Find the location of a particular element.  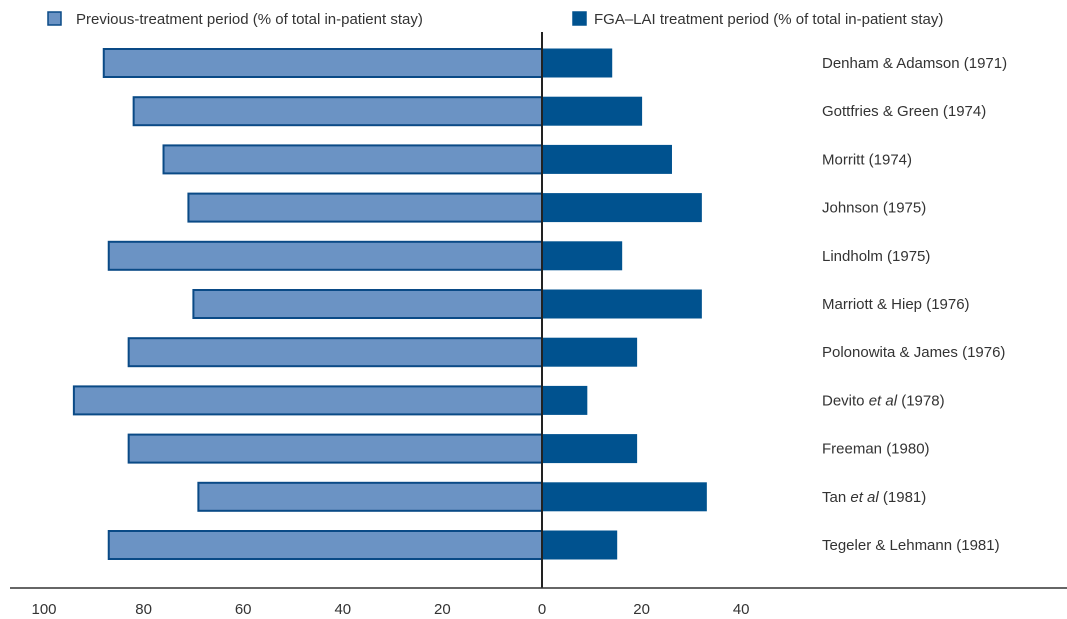

study-label-text: Devito is located at coordinates (845, 400).